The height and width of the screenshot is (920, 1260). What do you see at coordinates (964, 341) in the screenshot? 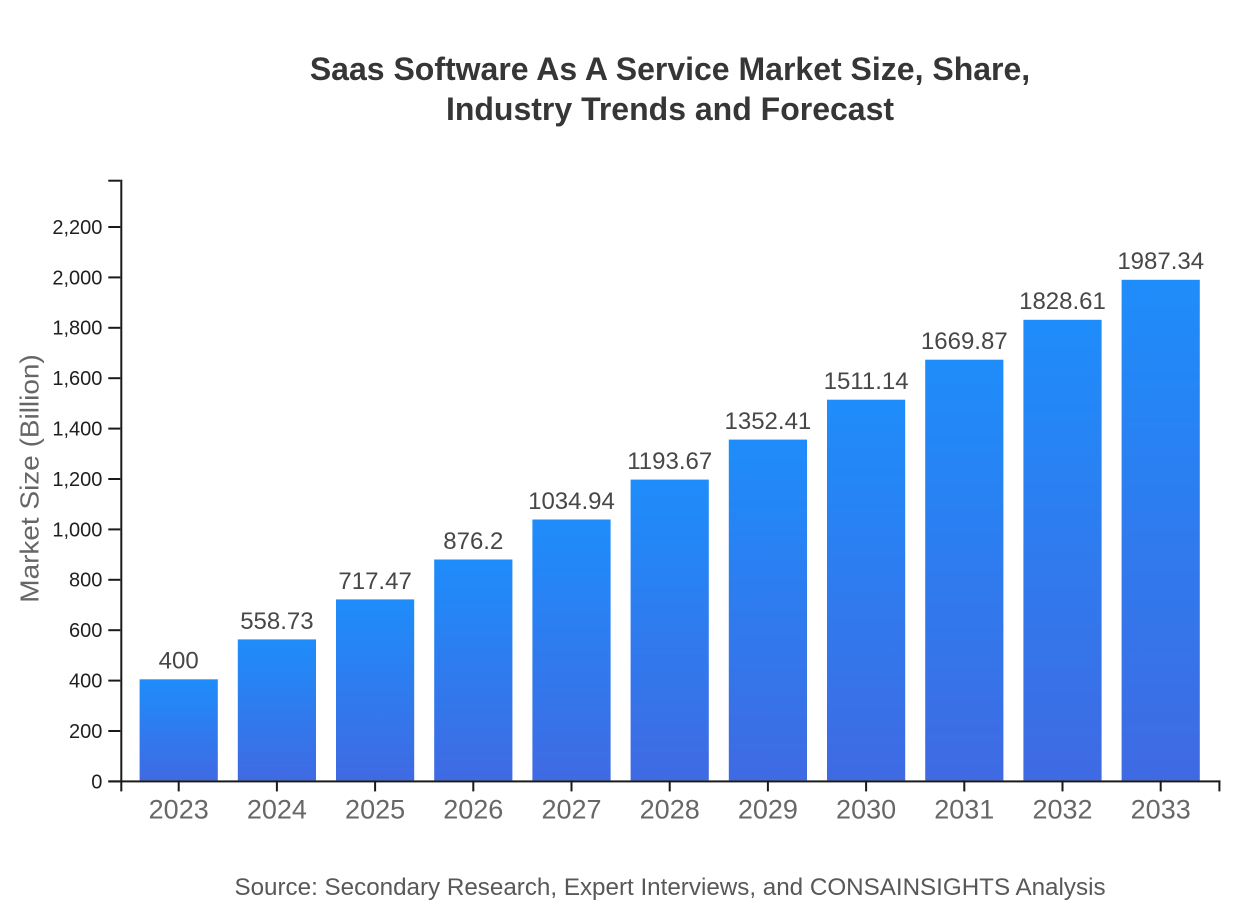
I see `svg-text: 1669.87` at bounding box center [964, 341].